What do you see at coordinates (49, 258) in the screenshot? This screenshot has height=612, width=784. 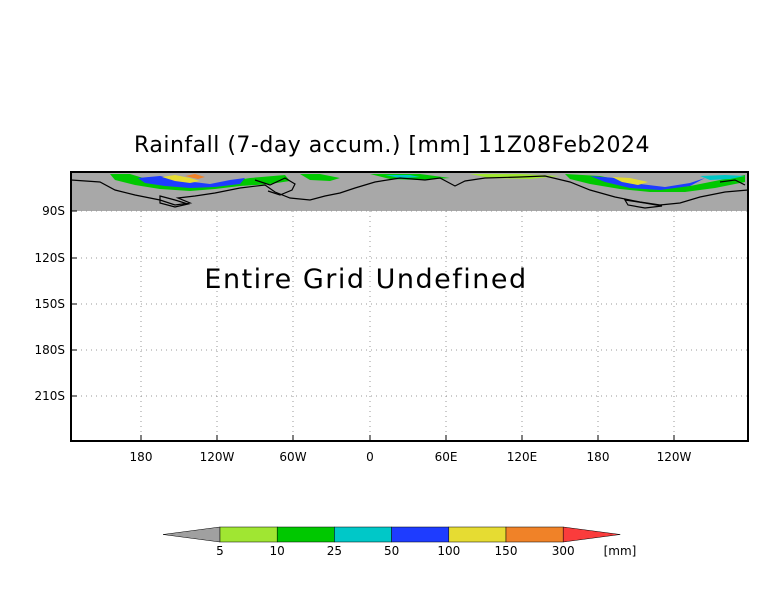 I see `y-tick-label: 120S` at bounding box center [49, 258].